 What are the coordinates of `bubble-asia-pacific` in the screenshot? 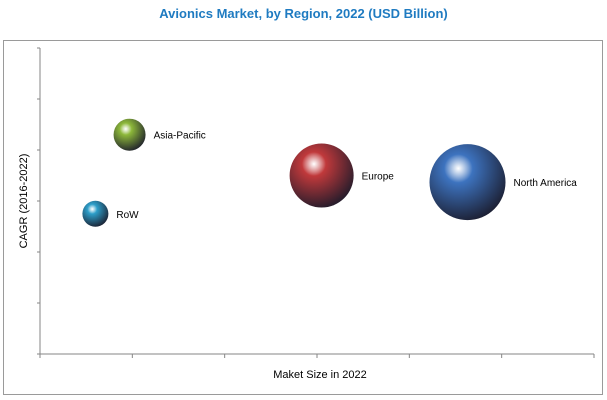 It's located at (129, 134).